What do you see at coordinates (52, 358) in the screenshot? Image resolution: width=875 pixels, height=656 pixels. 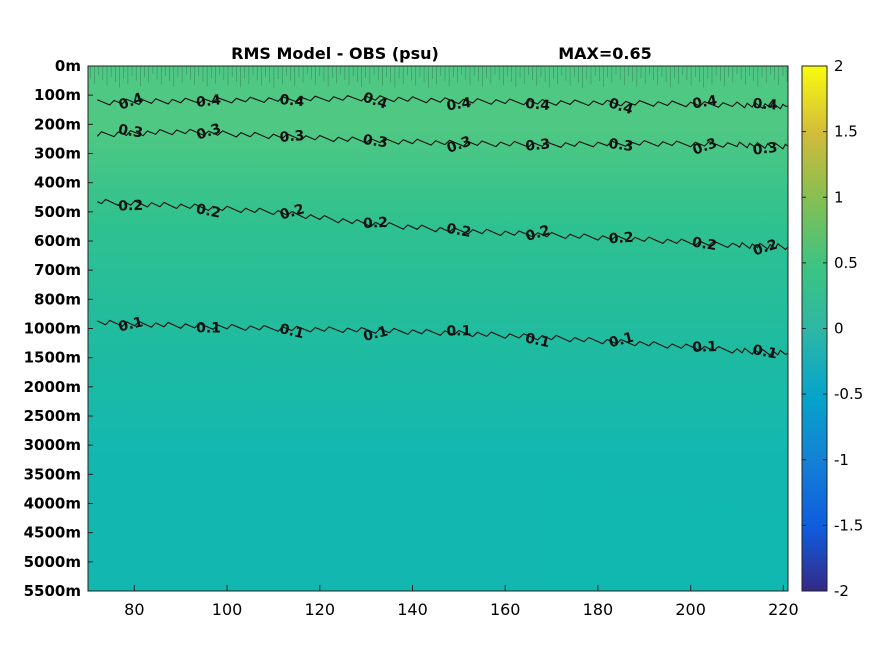 I see `y-tick-label: 1500m` at bounding box center [52, 358].